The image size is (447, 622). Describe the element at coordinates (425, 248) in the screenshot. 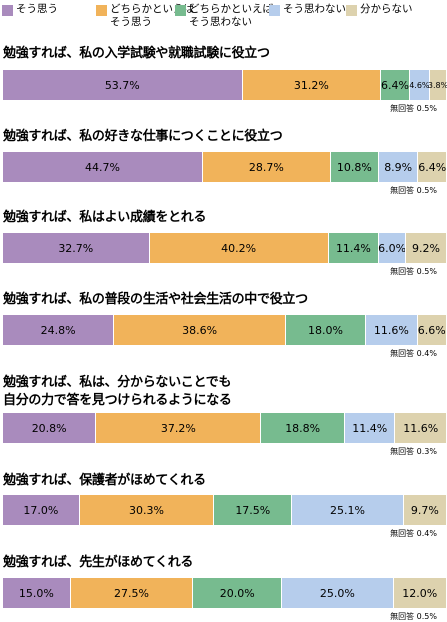

I see `bar-segment-5: 9.2%` at that location.